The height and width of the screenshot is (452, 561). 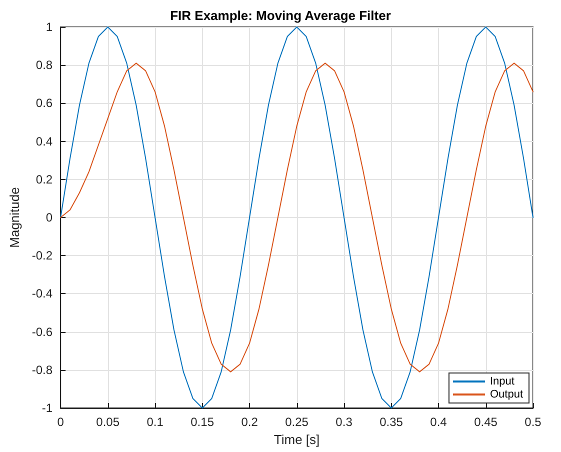 What do you see at coordinates (42, 255) in the screenshot?
I see `y-tick-label: -0.2` at bounding box center [42, 255].